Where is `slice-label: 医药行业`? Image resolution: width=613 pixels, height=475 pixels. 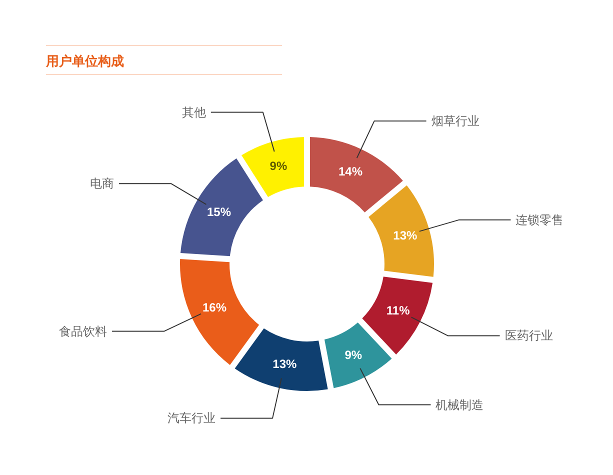
slice-label: 医药行业 is located at coordinates (528, 335).